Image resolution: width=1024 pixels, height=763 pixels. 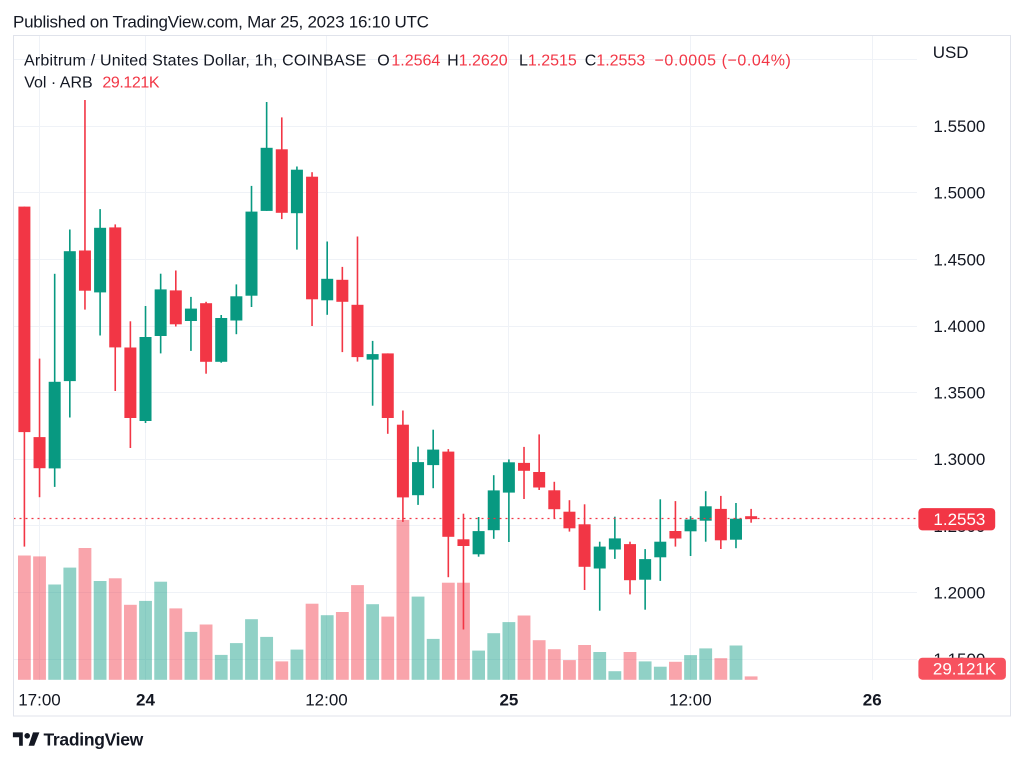 I want to click on svg-text: 1.3500, so click(x=959, y=393).